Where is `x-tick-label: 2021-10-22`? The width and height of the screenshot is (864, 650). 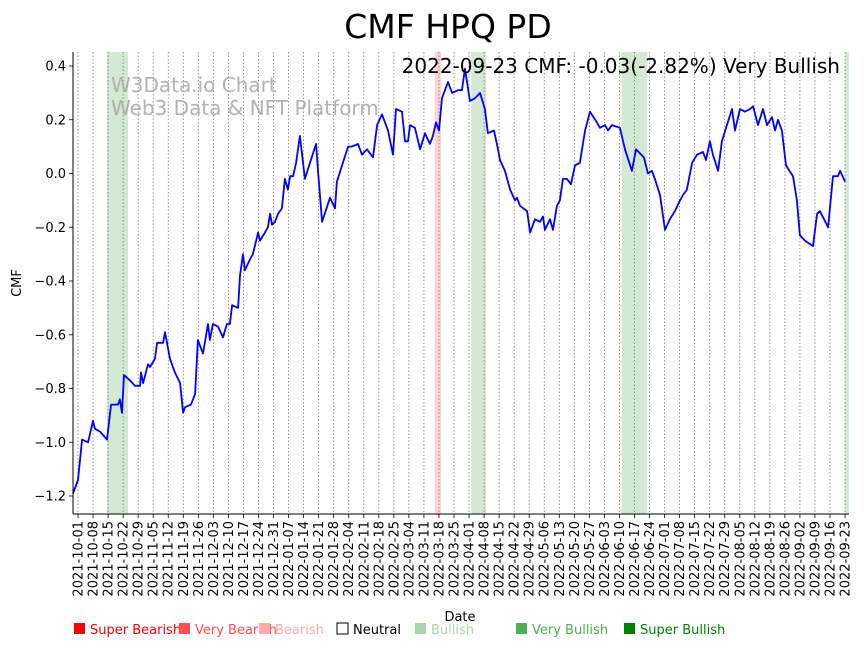
x-tick-label: 2021-10-22 is located at coordinates (124, 559).